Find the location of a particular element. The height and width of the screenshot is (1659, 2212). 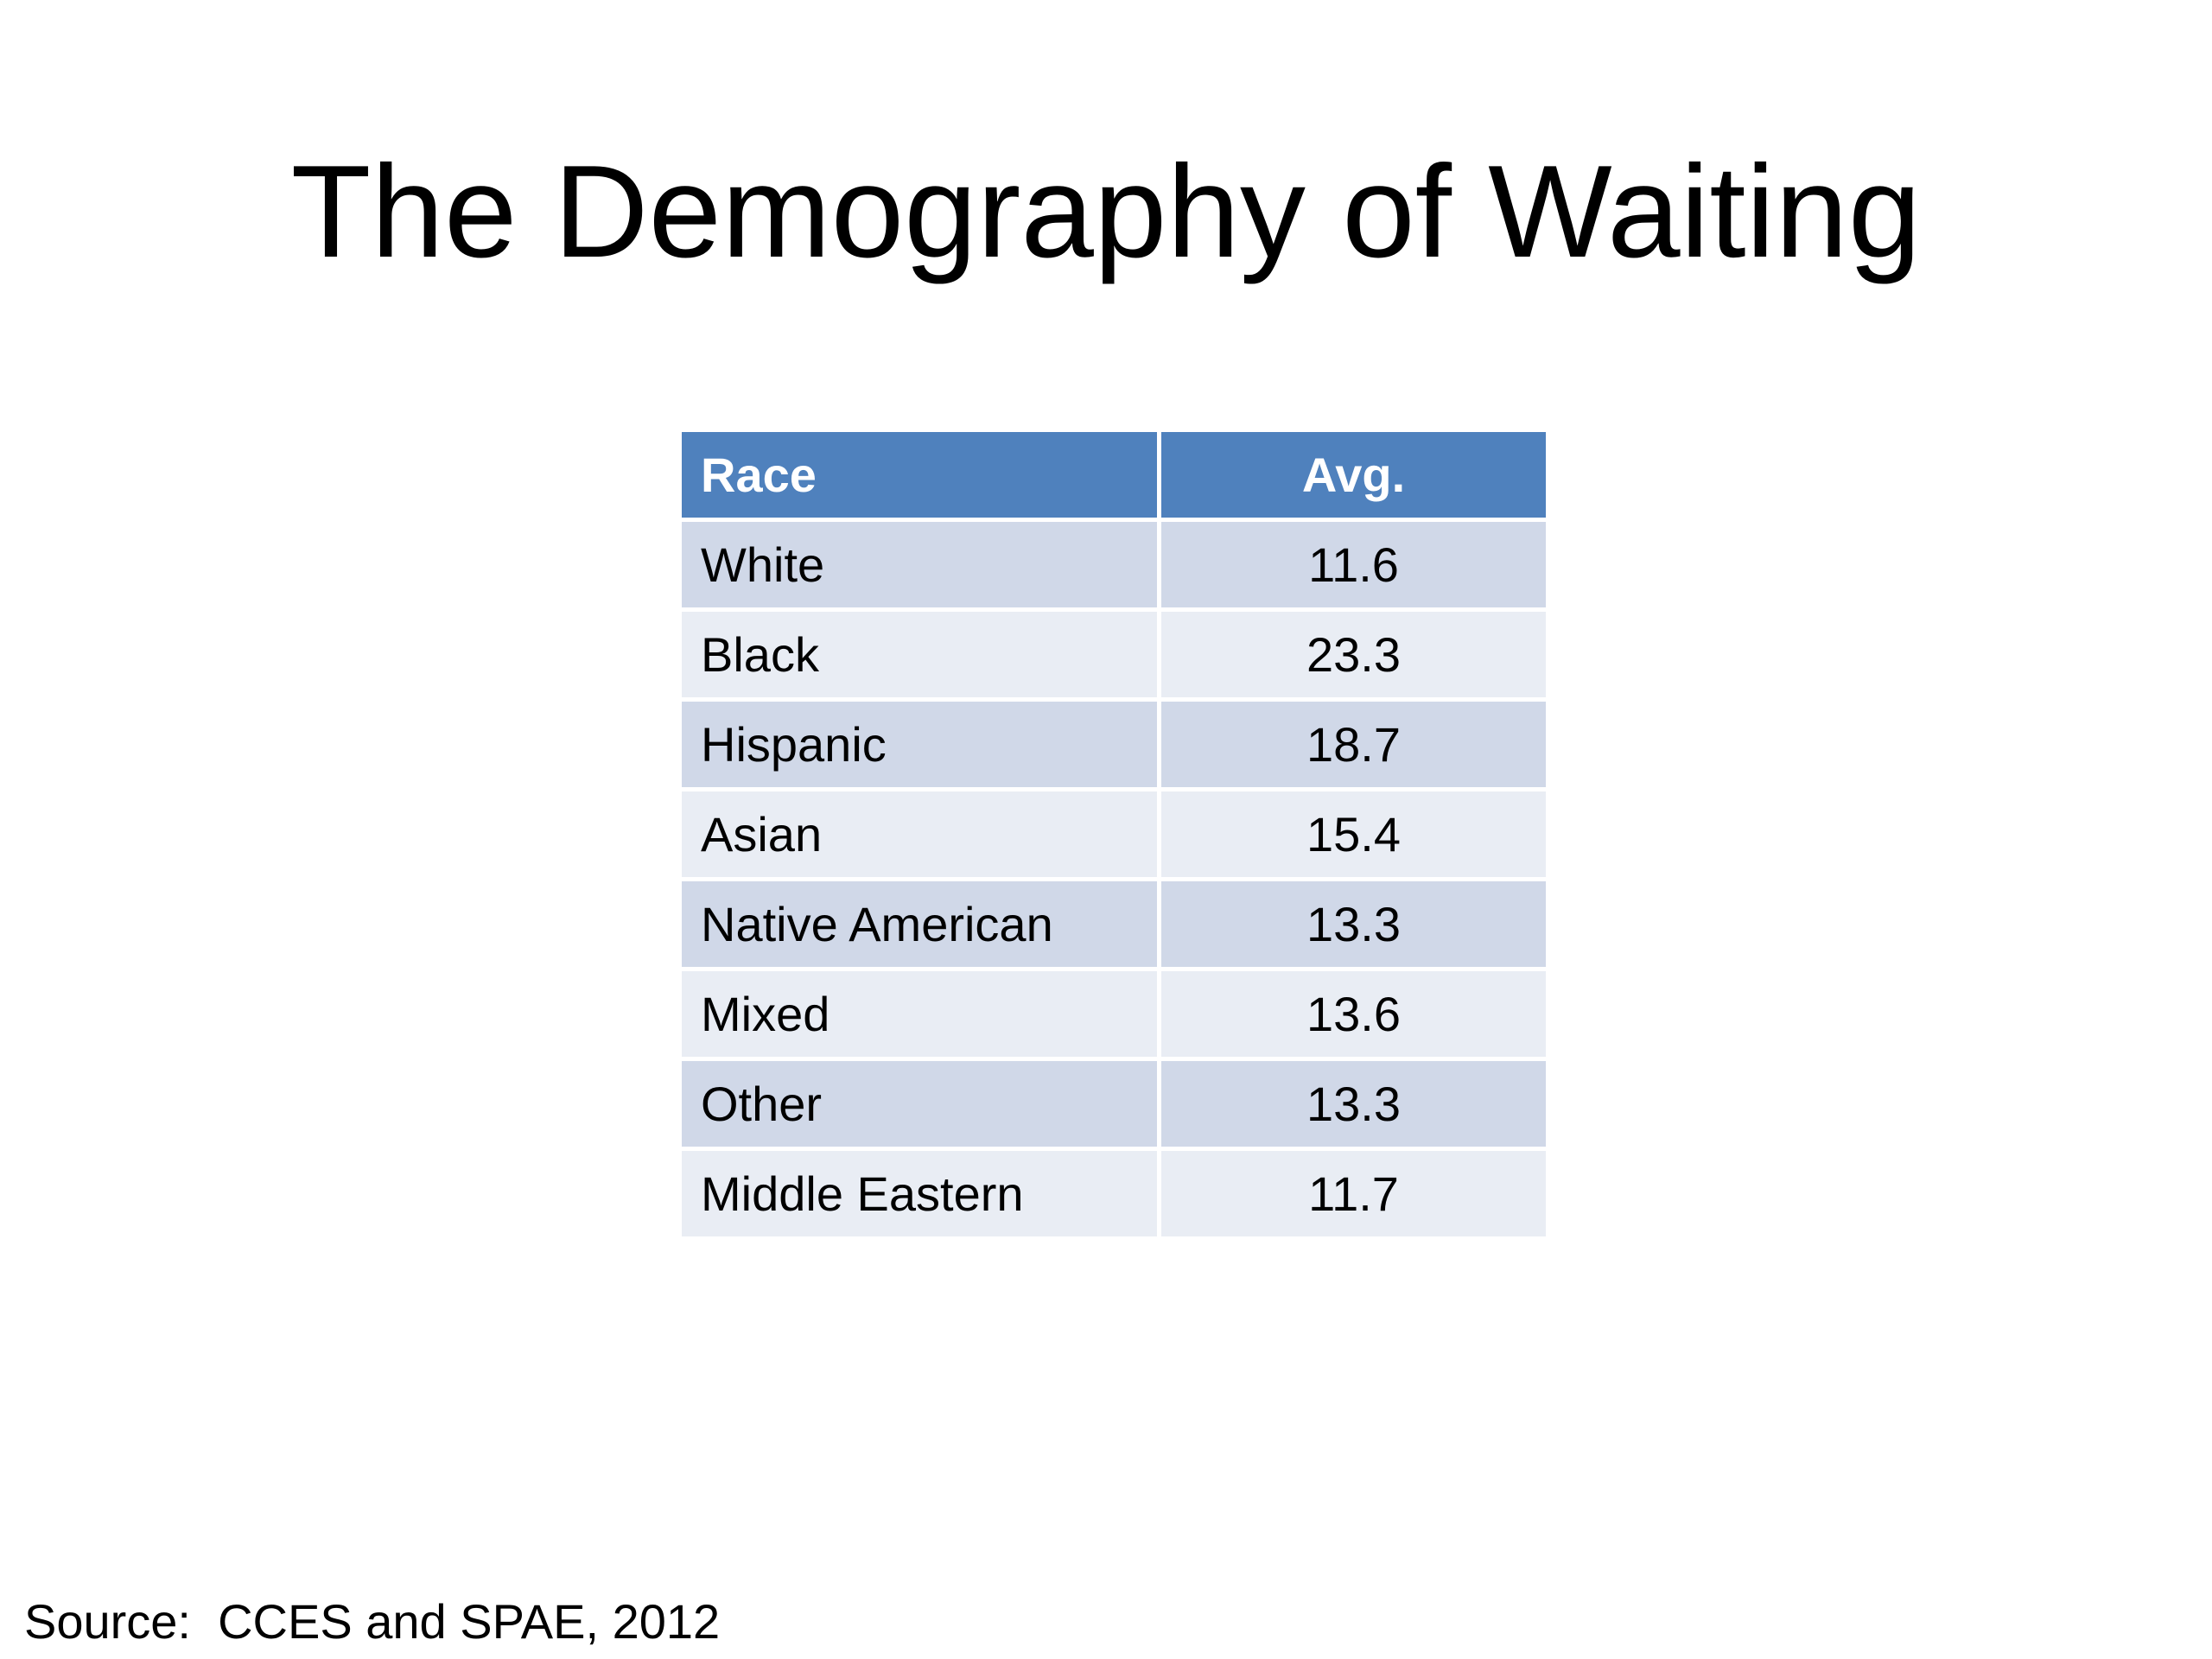

avg-cell: 18.7 is located at coordinates (1353, 744).